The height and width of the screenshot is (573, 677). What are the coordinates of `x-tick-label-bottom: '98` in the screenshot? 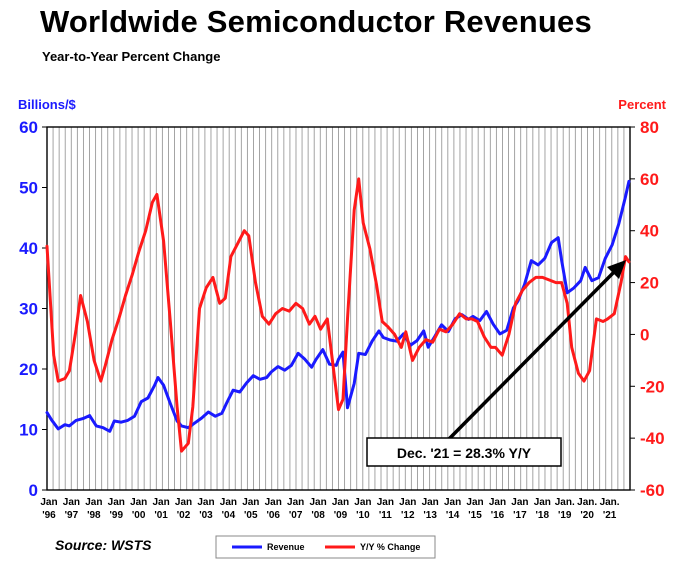 It's located at (94, 515).